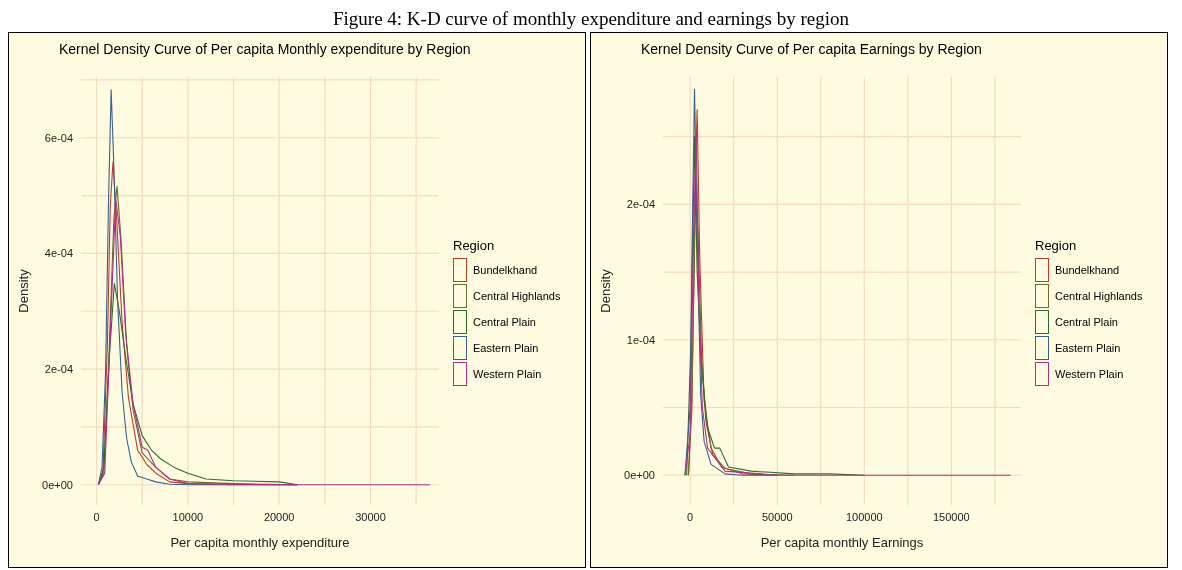 The width and height of the screenshot is (1182, 570). I want to click on x-tick-label: 20000, so click(279, 516).